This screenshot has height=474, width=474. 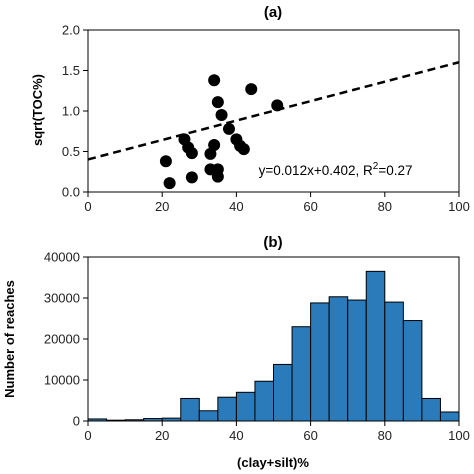 I want to click on panel-b-x-tick-label: 40, so click(x=236, y=435).